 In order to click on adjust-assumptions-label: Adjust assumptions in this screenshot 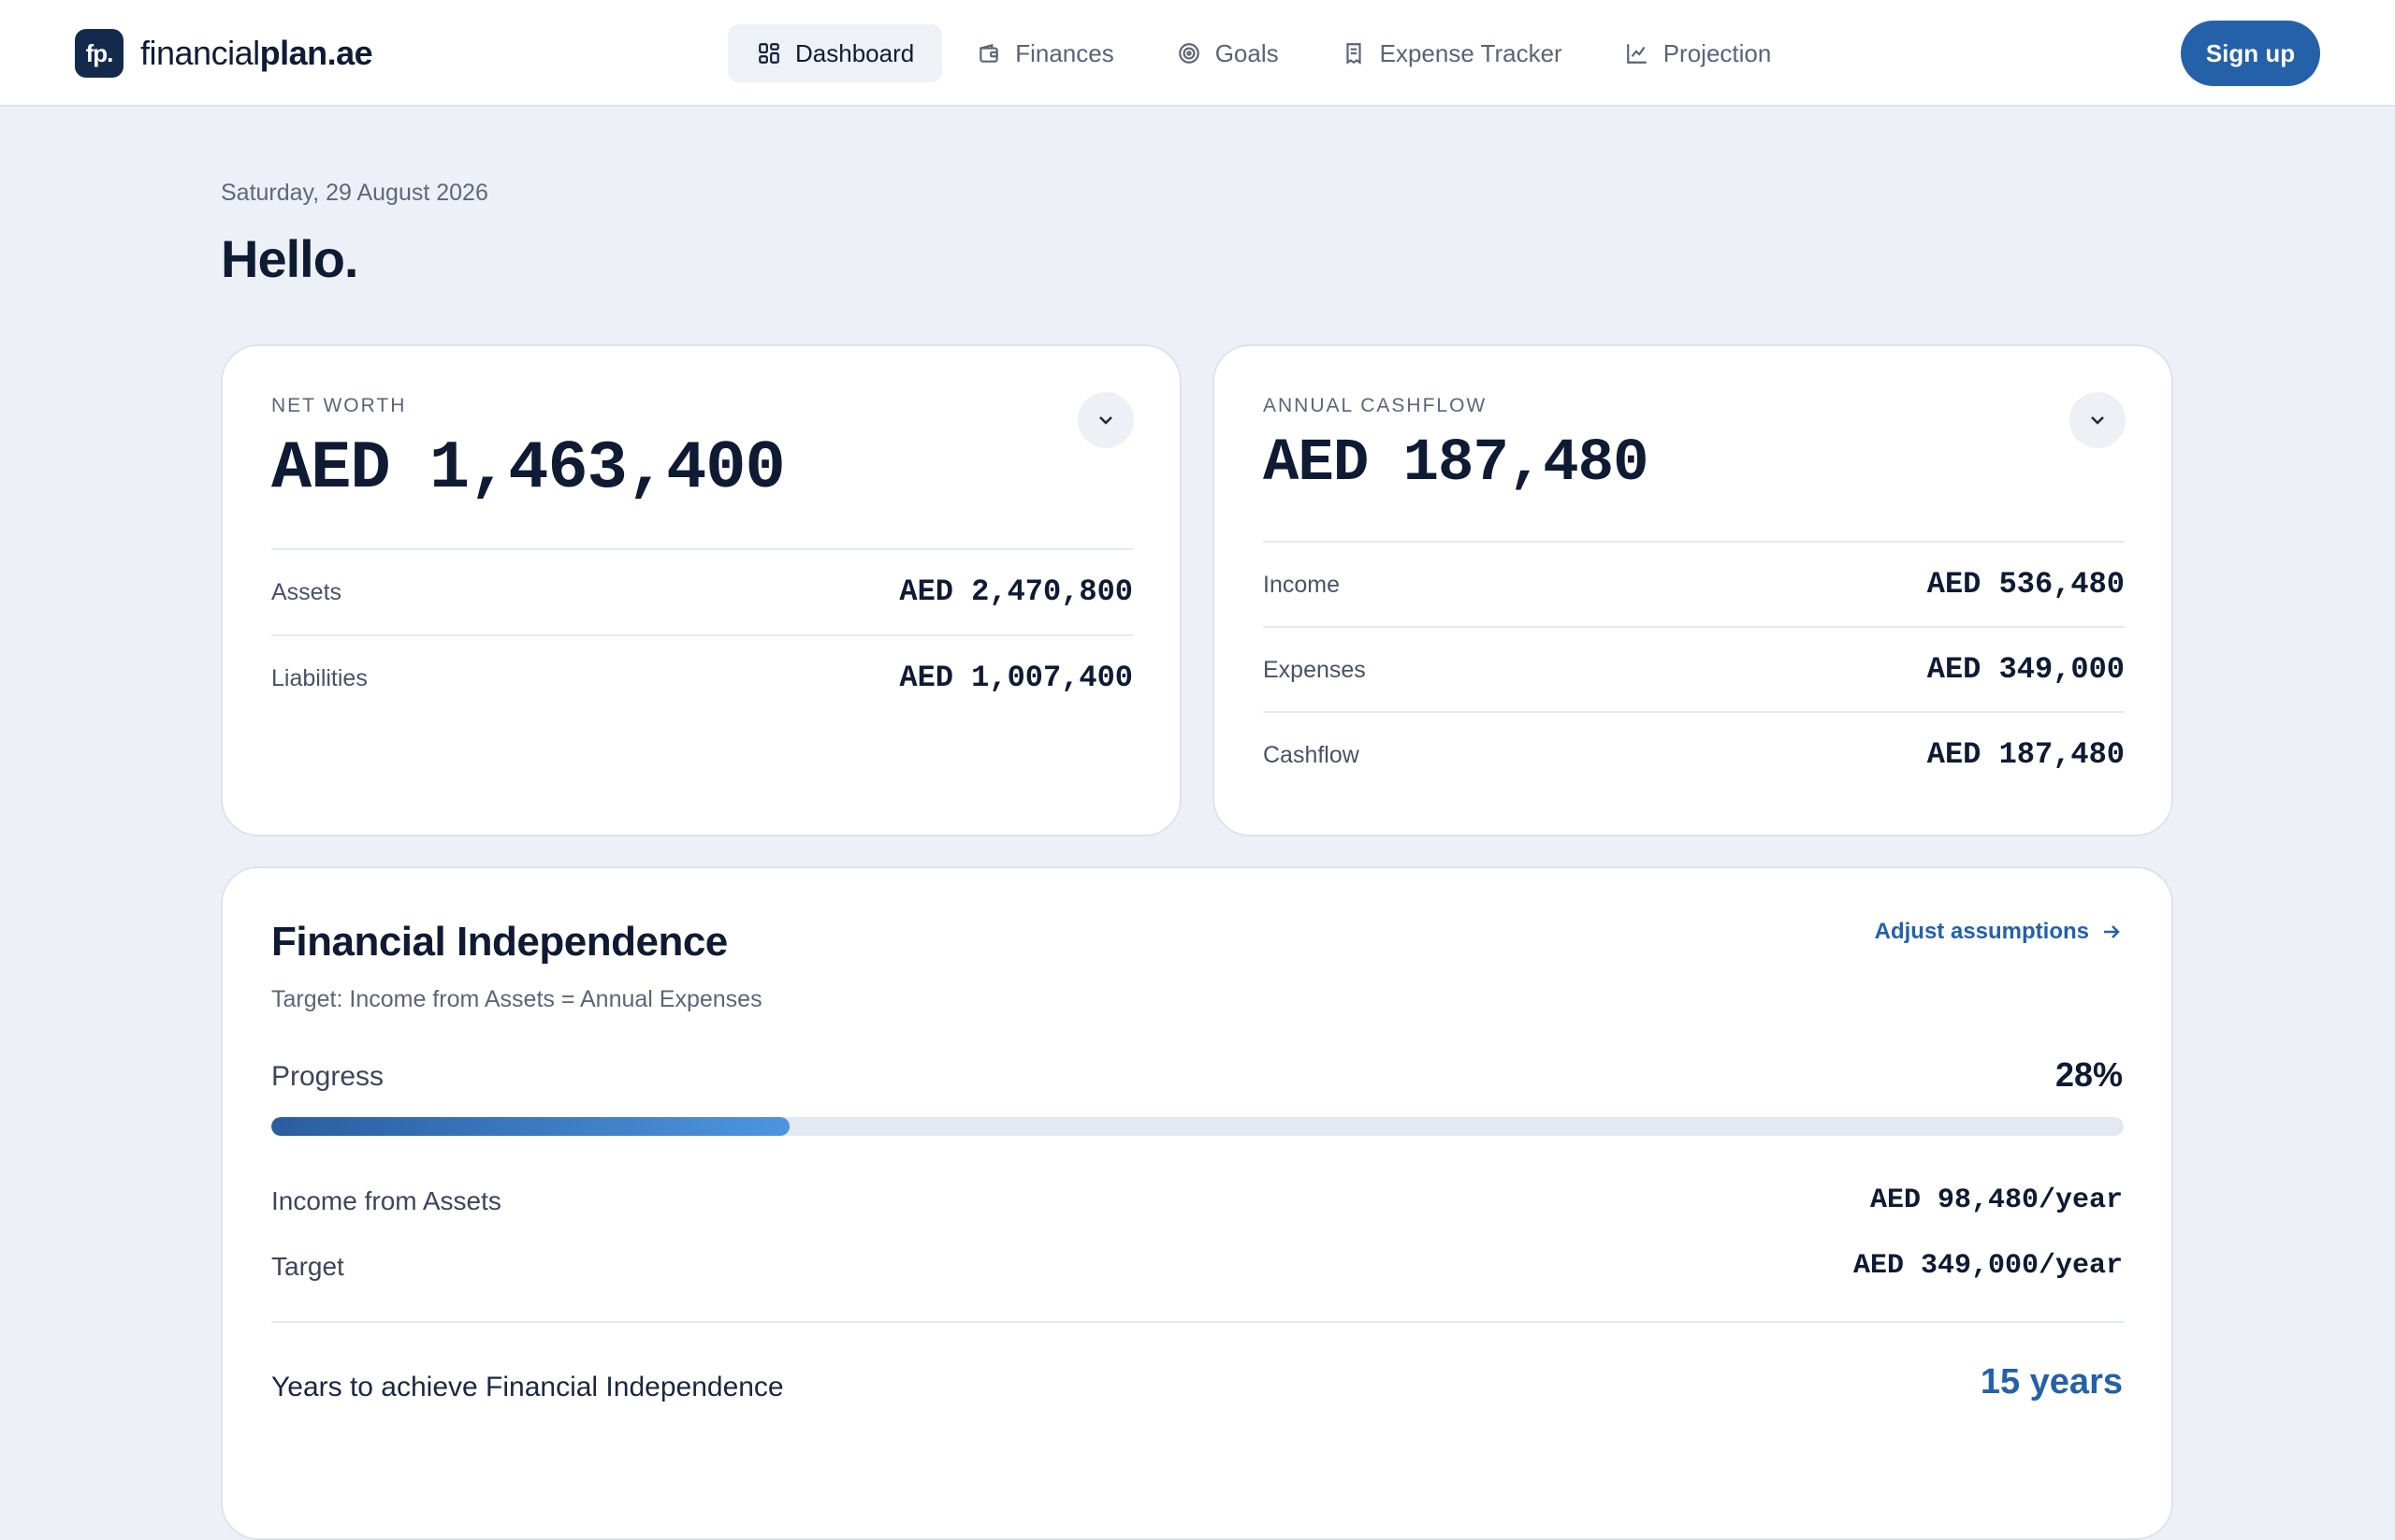, I will do `click(1981, 932)`.